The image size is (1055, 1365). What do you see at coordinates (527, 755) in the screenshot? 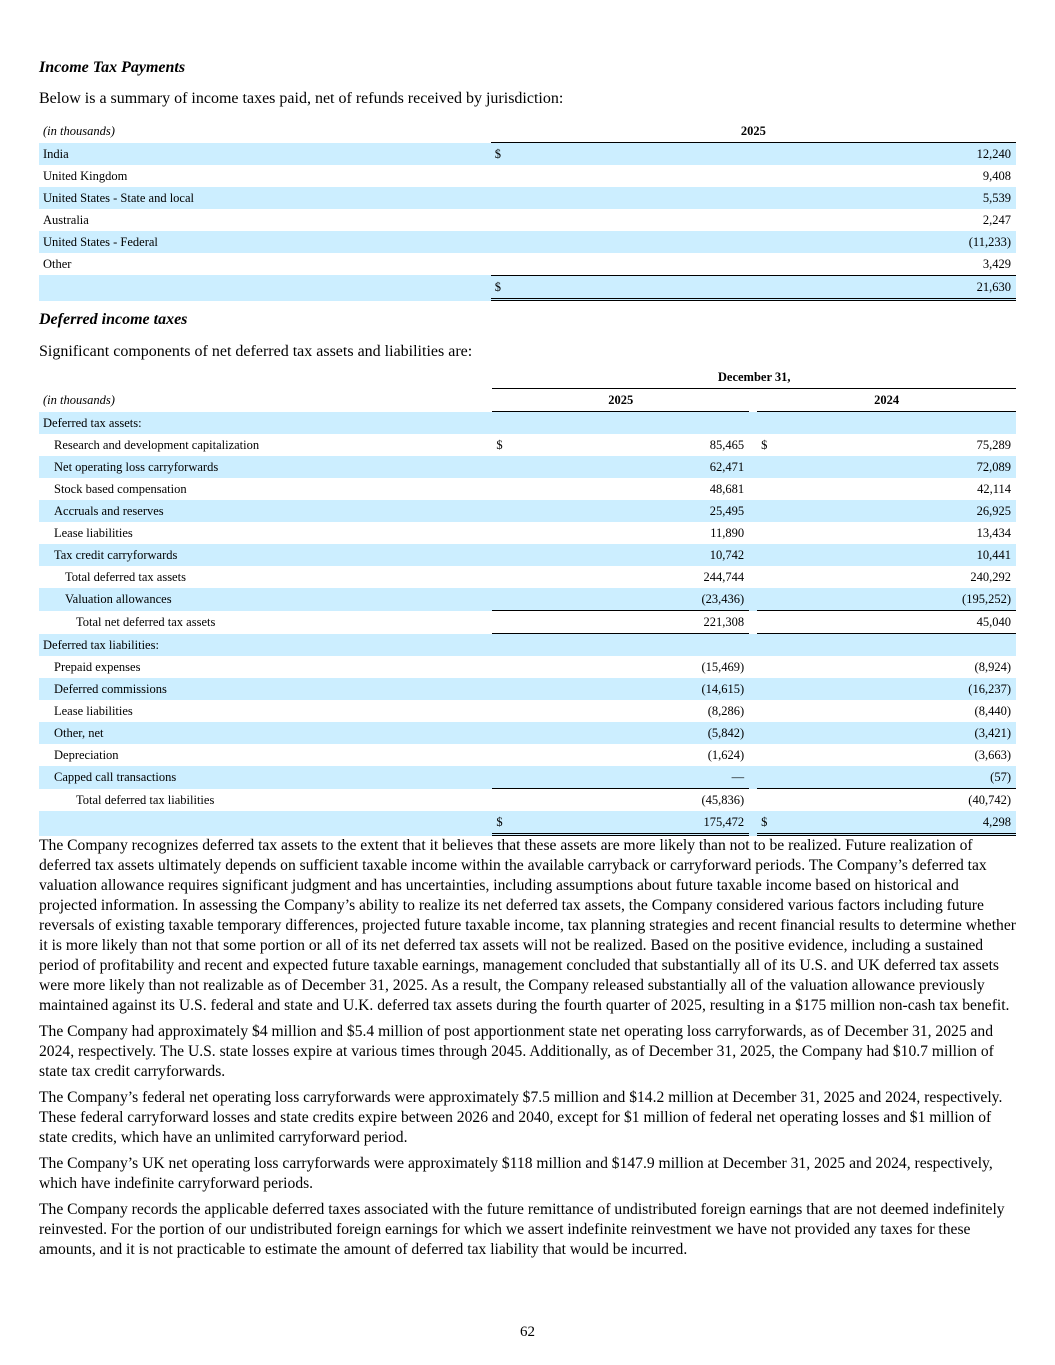
I see `table-row: Depreciation (1,624) (3,663)` at bounding box center [527, 755].